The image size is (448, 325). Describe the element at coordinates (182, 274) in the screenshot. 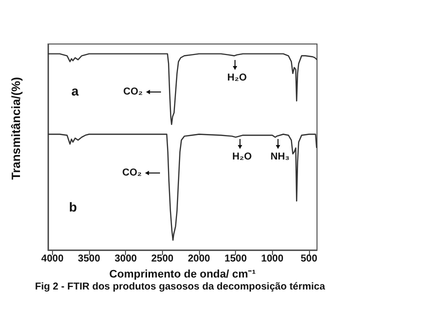

I see `x-axis-title: Comprimento de onda/ cm⁻¹` at that location.